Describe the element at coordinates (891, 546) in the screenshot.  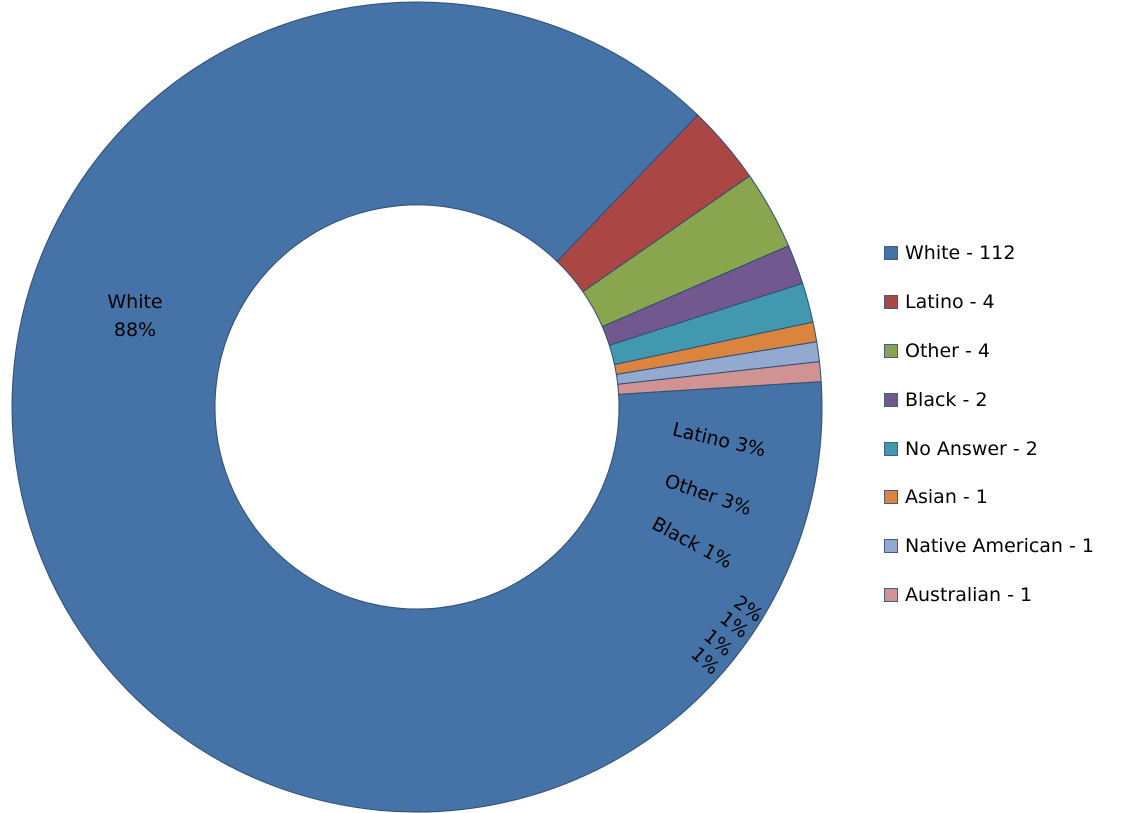
I see `legend-swatch-native-american` at that location.